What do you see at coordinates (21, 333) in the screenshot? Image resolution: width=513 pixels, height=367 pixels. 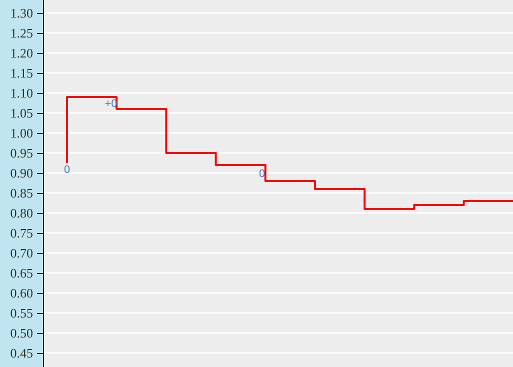 I see `y-tick-label: 0.50` at bounding box center [21, 333].